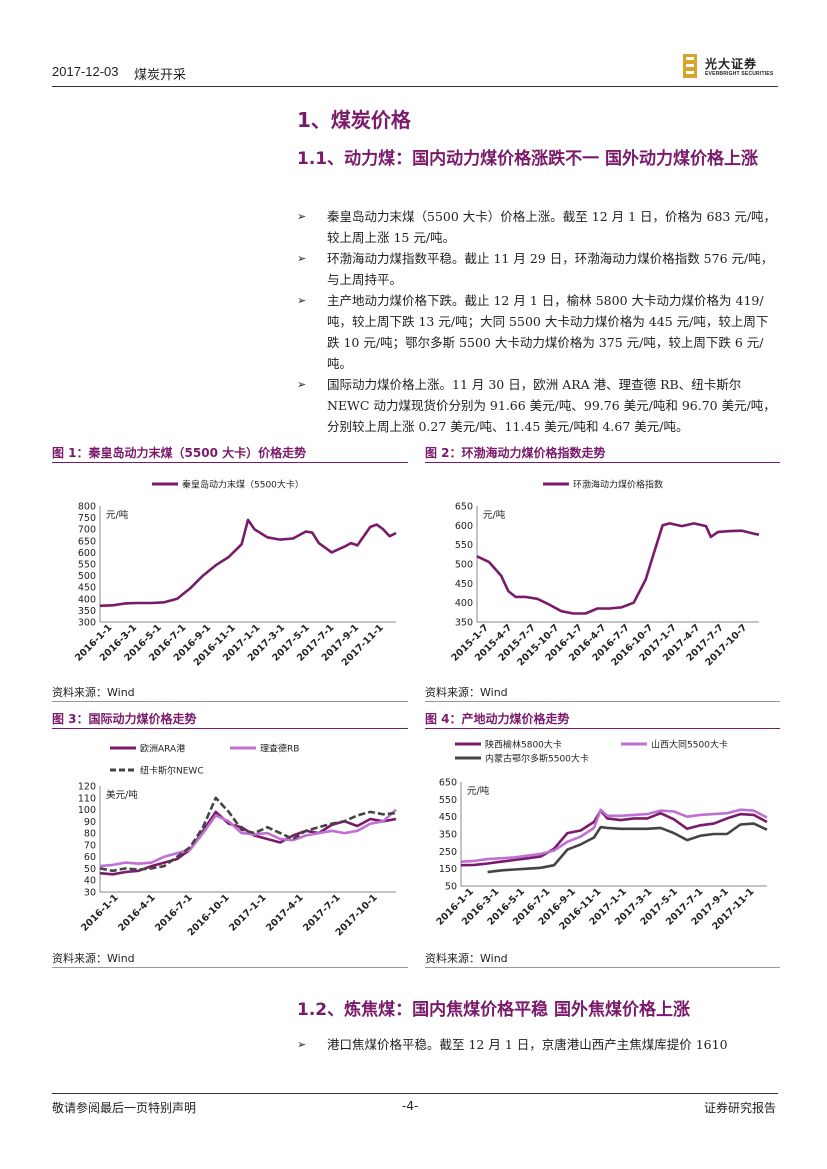  What do you see at coordinates (739, 74) in the screenshot?
I see `logo-text-en: EVERBRIGHT SECURITIES` at bounding box center [739, 74].